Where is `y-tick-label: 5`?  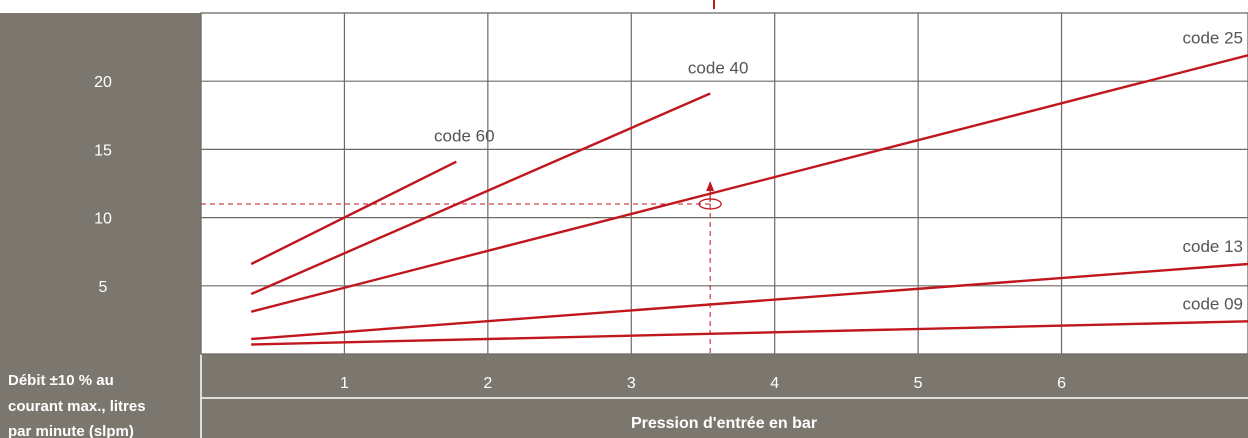 y-tick-label: 5 is located at coordinates (103, 287).